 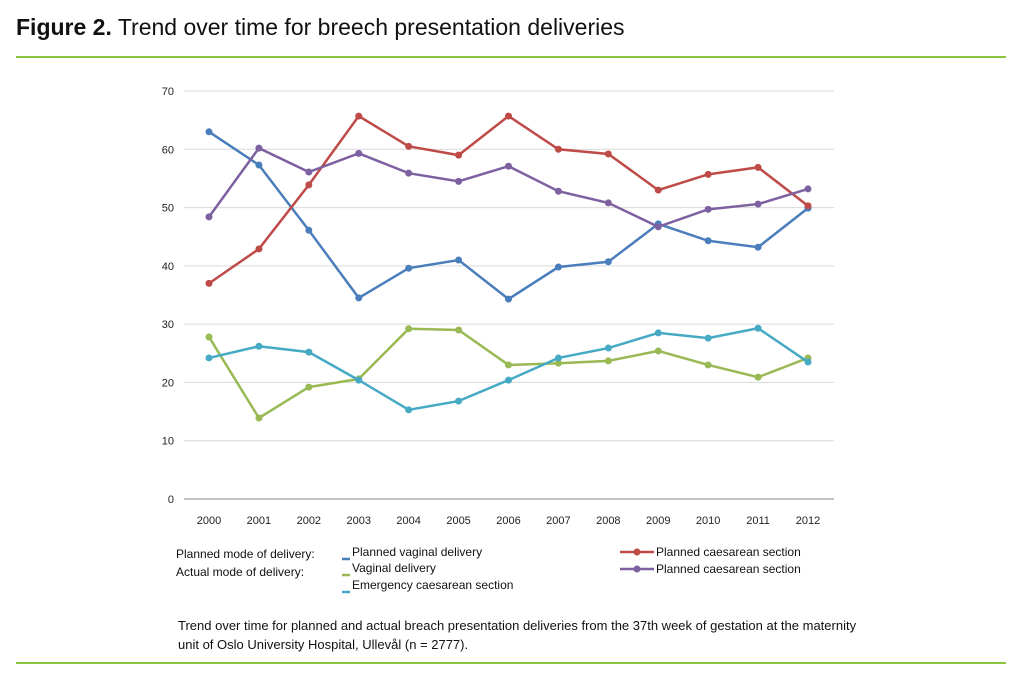 I want to click on x-tick-label: 2007, so click(x=558, y=521).